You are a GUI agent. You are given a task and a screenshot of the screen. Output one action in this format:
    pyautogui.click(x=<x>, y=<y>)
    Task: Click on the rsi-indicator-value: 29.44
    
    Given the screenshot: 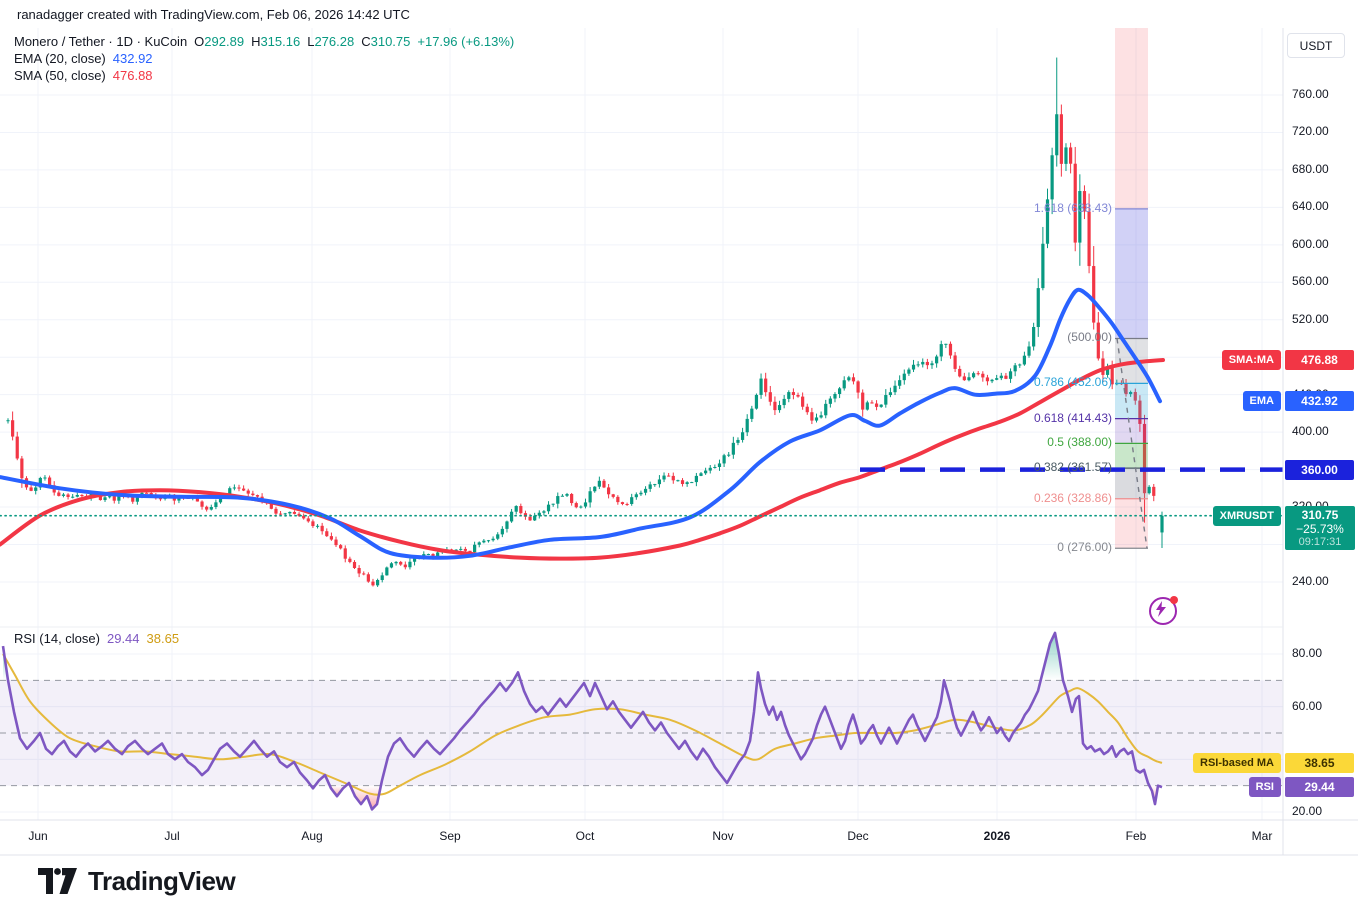 What is the action you would take?
    pyautogui.click(x=123, y=638)
    